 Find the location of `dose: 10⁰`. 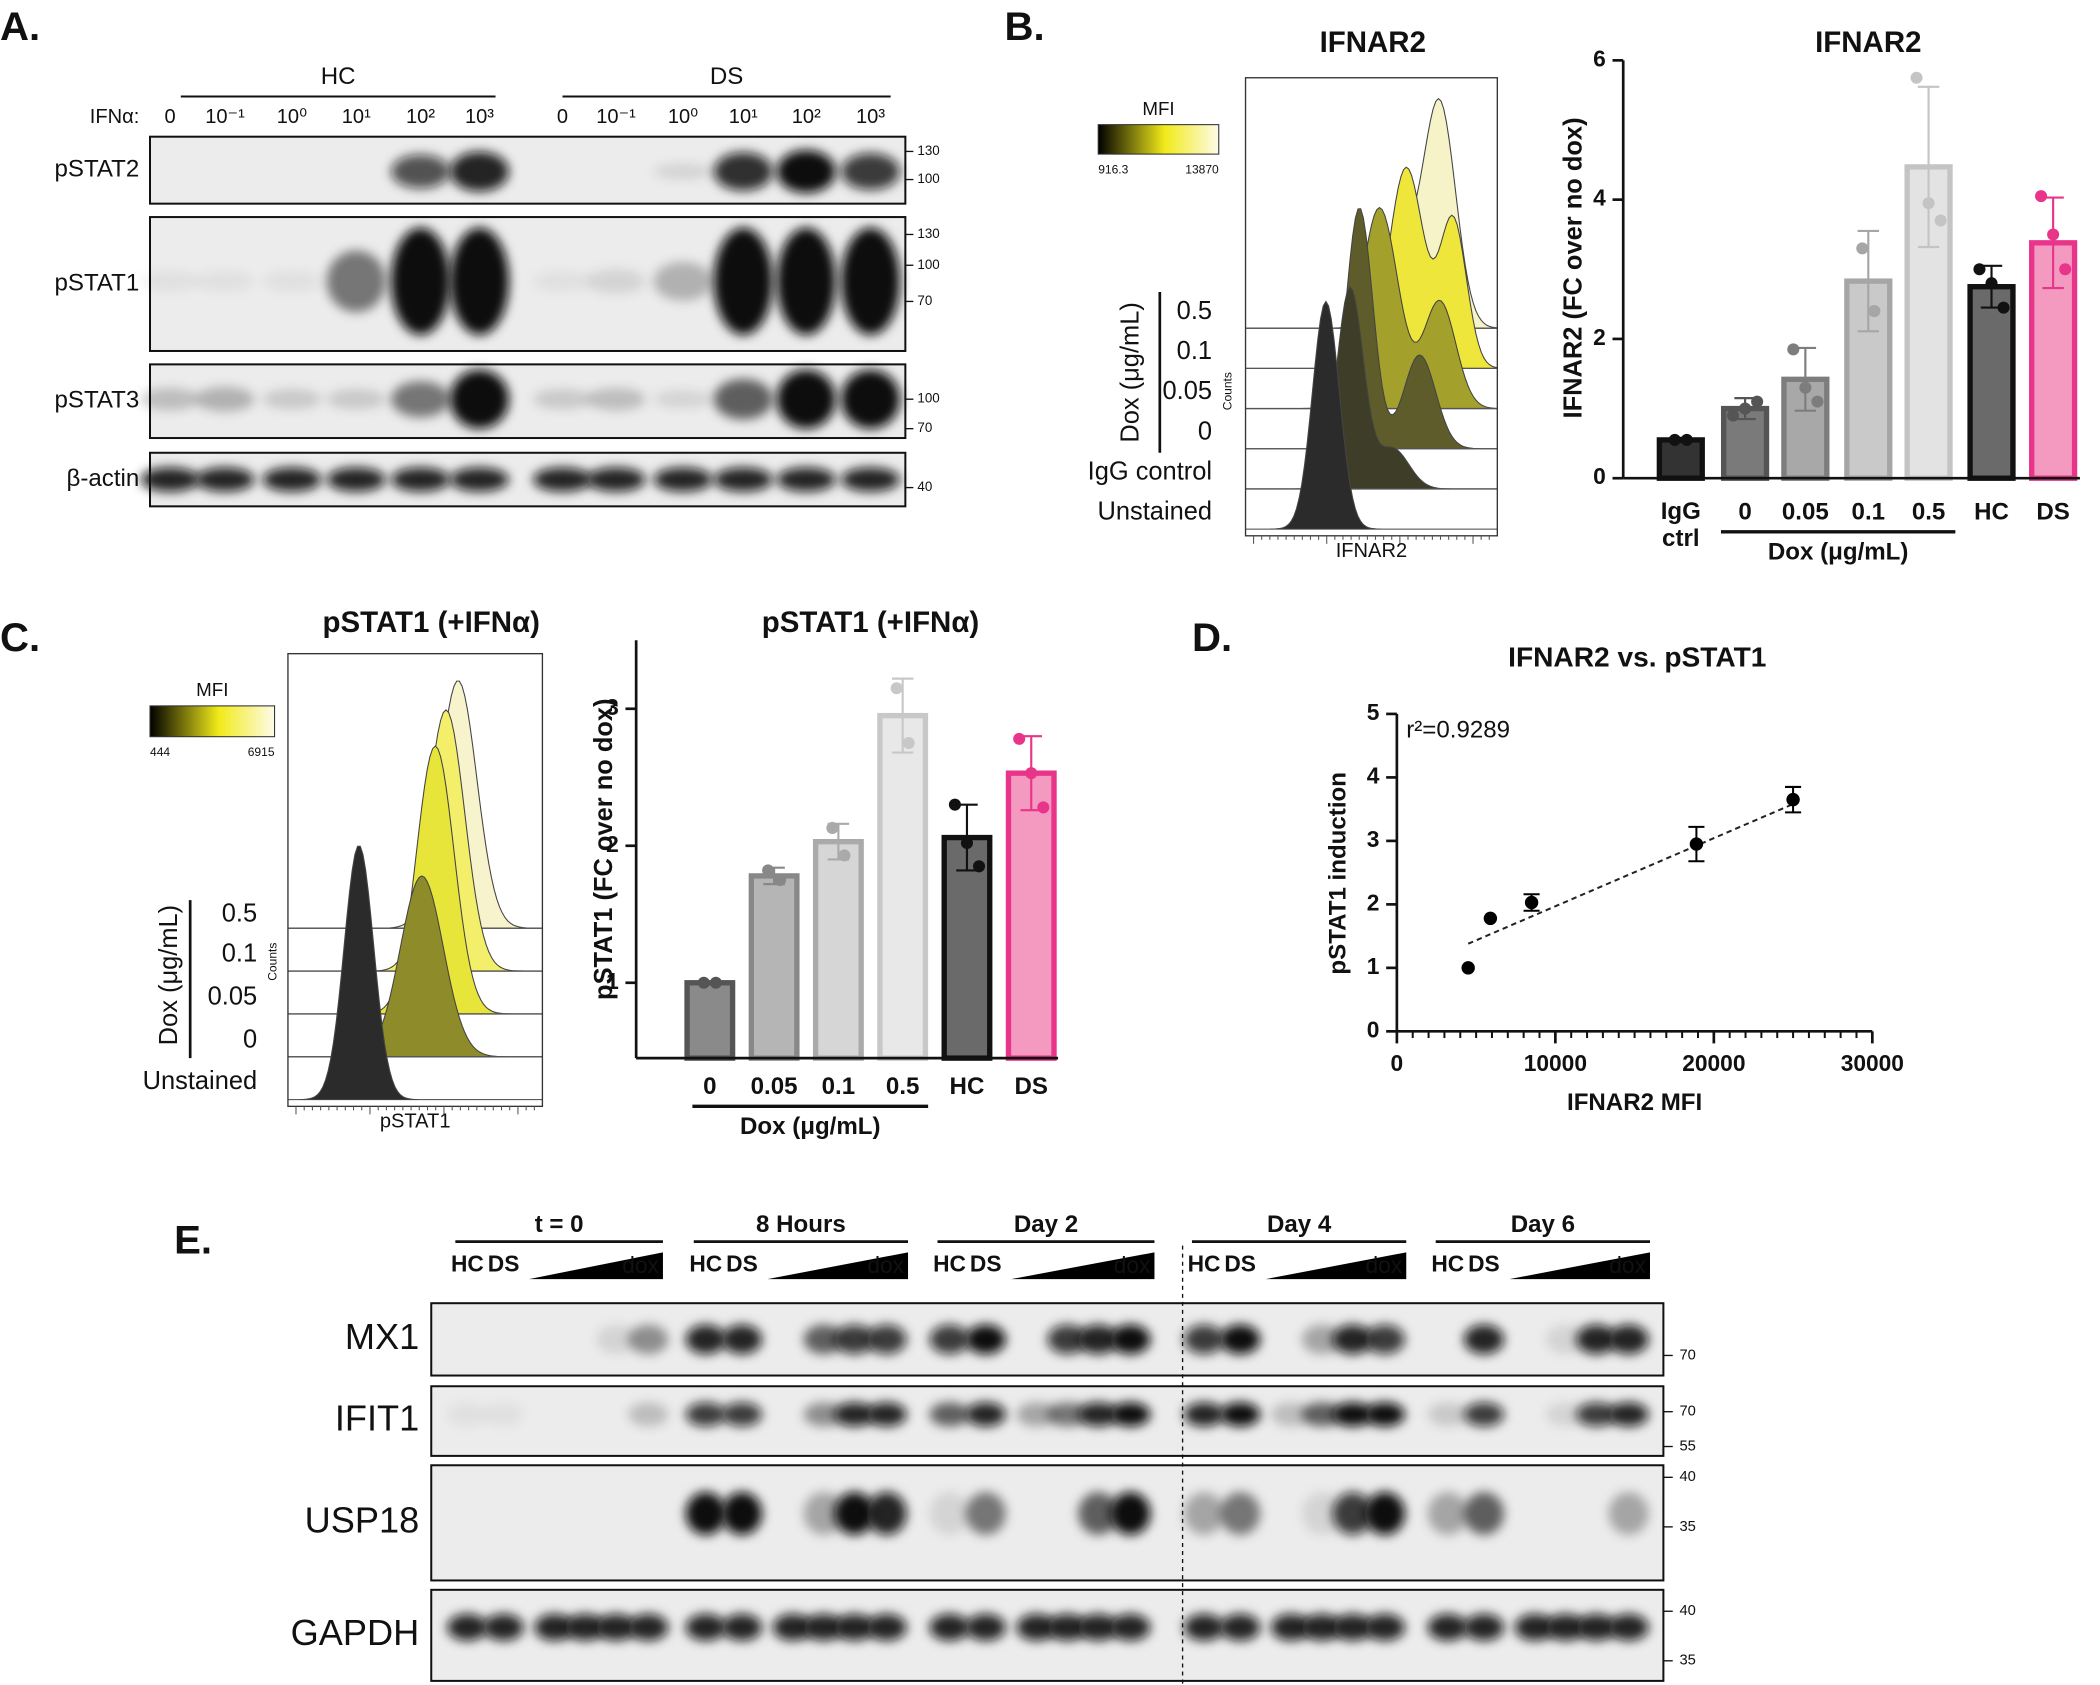

dose: 10⁰ is located at coordinates (292, 117).